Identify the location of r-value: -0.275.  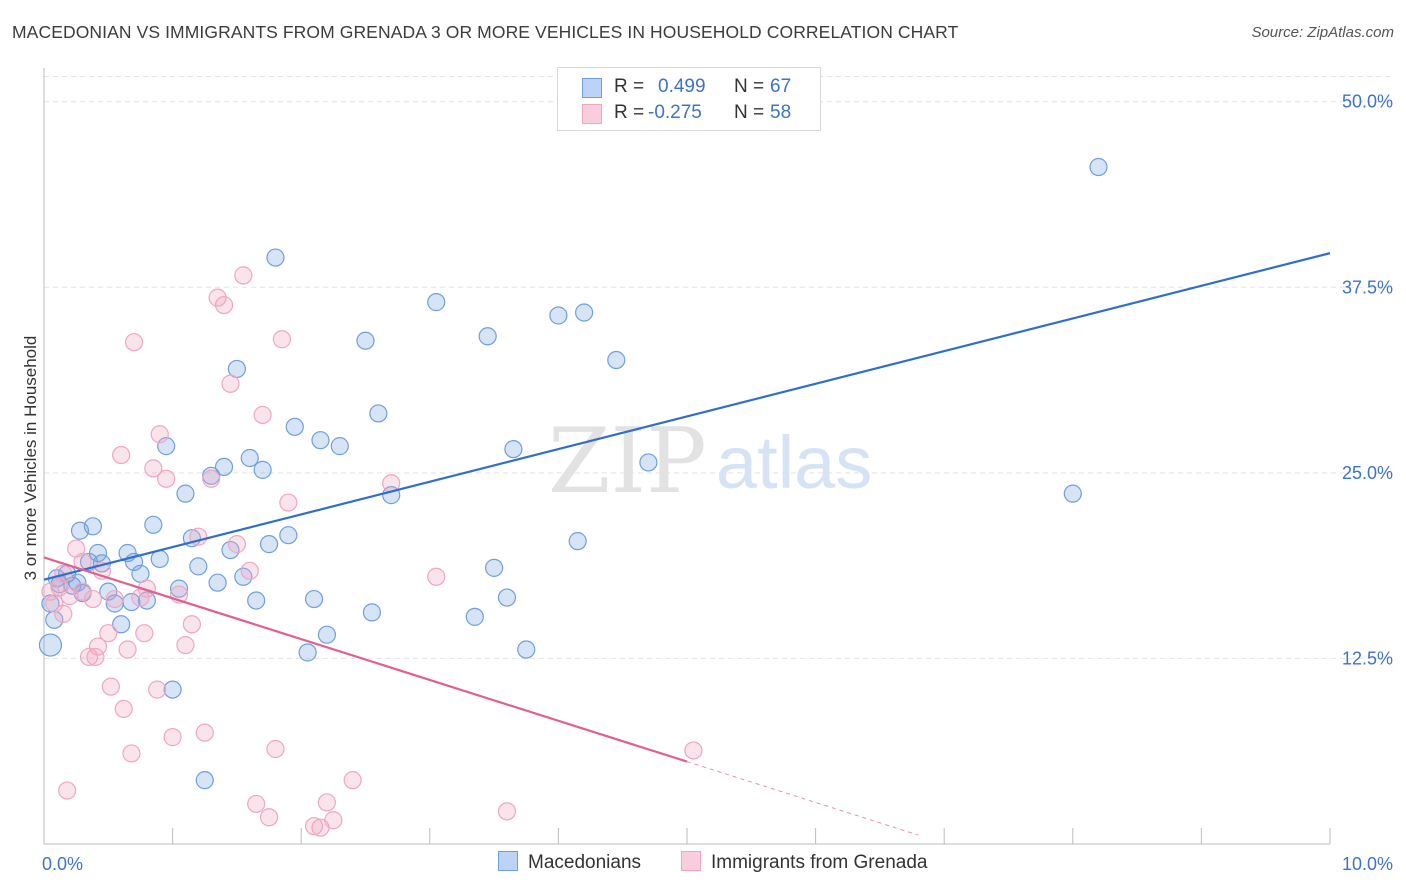
(675, 112).